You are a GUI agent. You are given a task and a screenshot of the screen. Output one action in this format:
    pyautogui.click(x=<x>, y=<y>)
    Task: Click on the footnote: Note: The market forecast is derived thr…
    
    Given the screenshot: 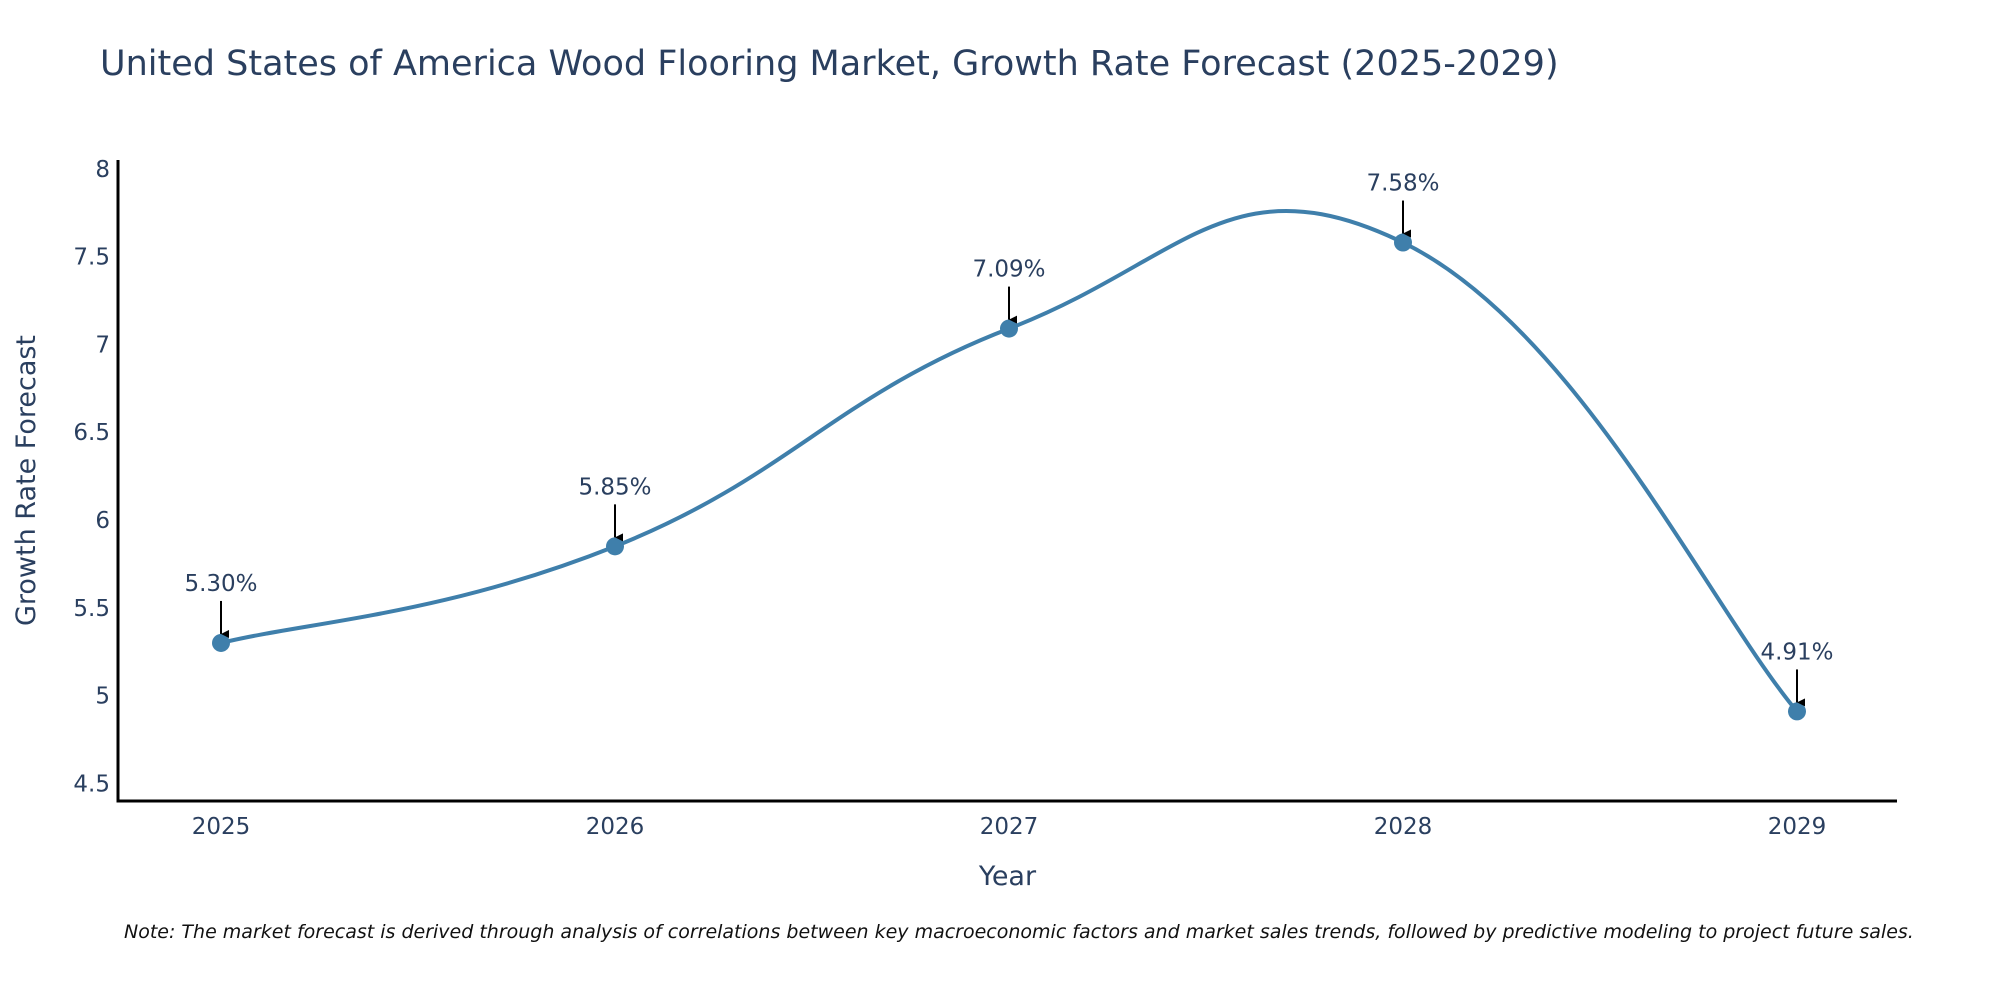 What is the action you would take?
    pyautogui.click(x=1019, y=932)
    